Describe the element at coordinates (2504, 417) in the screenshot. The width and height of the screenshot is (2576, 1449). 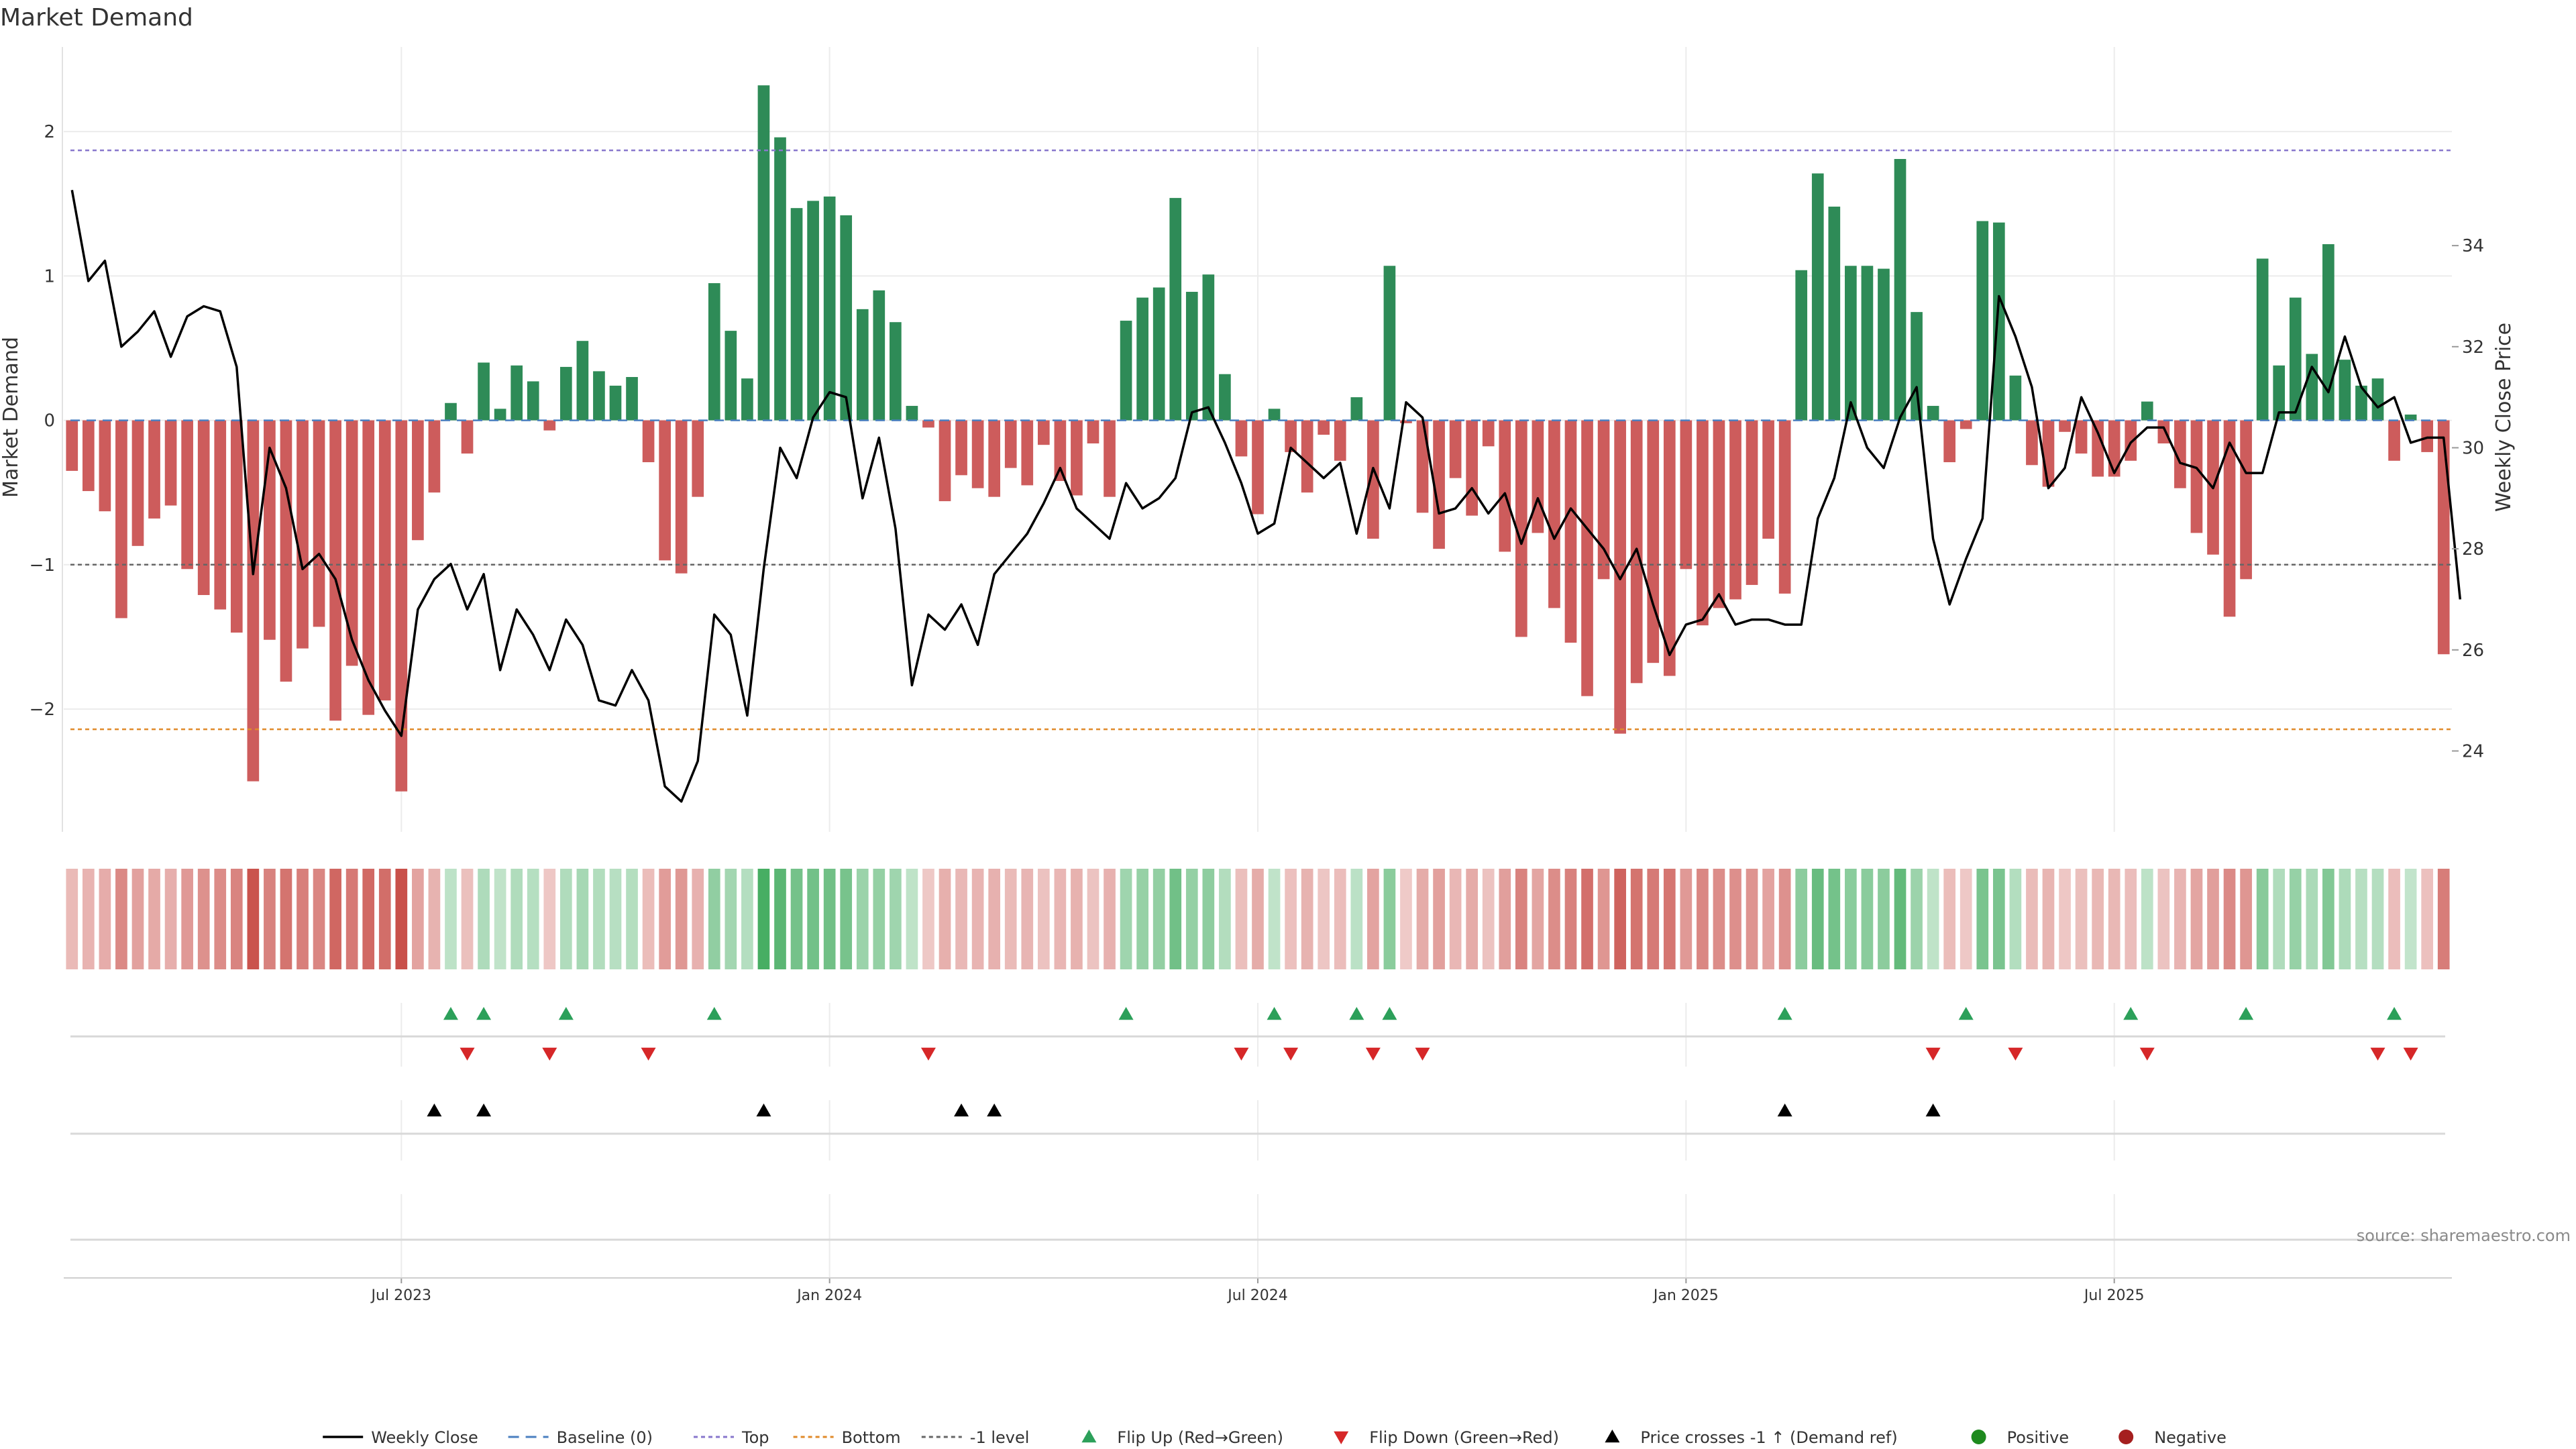
I see `right-axis-title: Weekly Close Price` at that location.